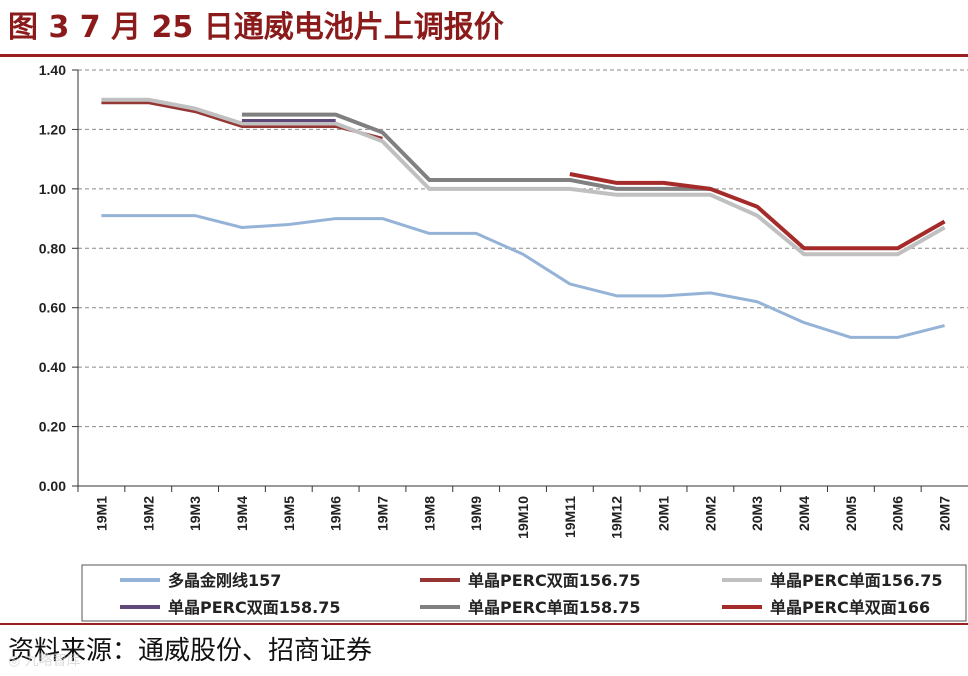  I want to click on x-tick-label: 20M2, so click(710, 513).